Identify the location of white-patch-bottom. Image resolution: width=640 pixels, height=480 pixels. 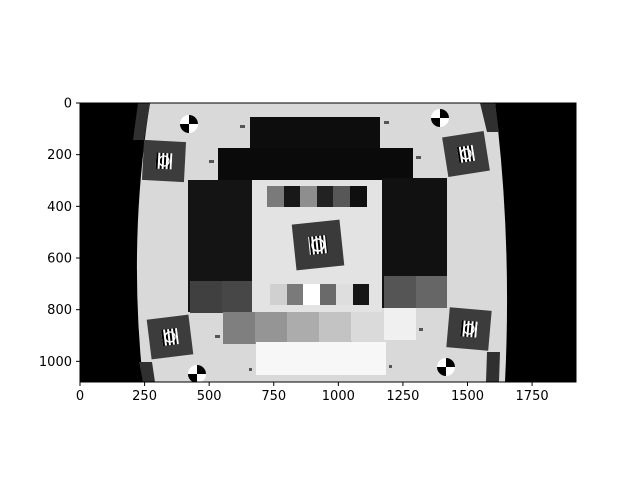
(321, 358).